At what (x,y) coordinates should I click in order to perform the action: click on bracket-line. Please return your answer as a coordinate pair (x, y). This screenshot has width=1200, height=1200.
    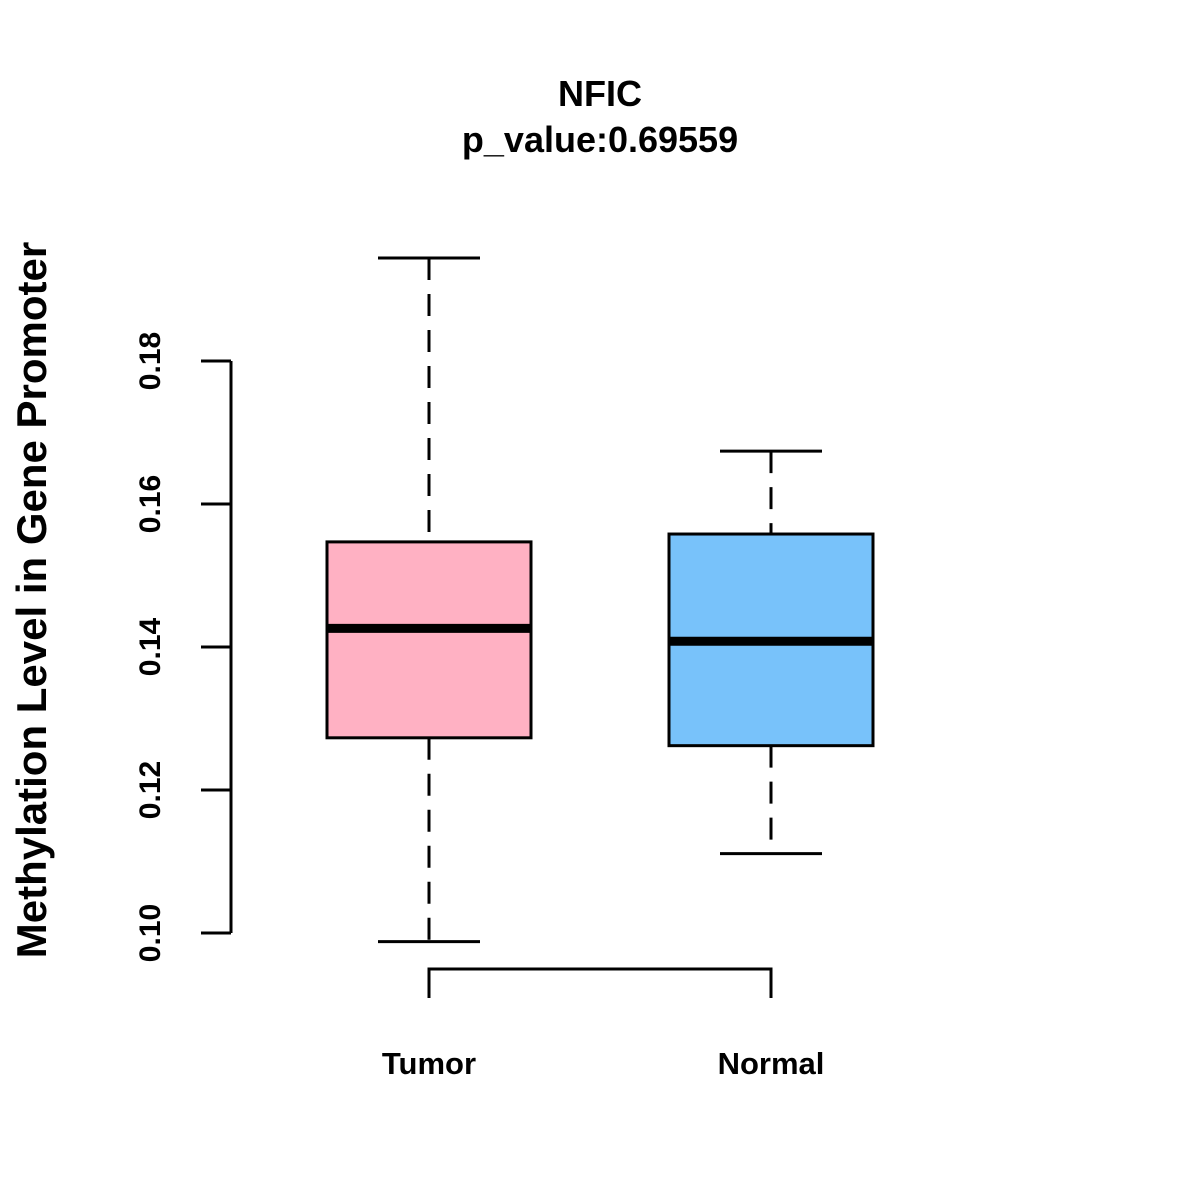
    Looking at the image, I should click on (600, 982).